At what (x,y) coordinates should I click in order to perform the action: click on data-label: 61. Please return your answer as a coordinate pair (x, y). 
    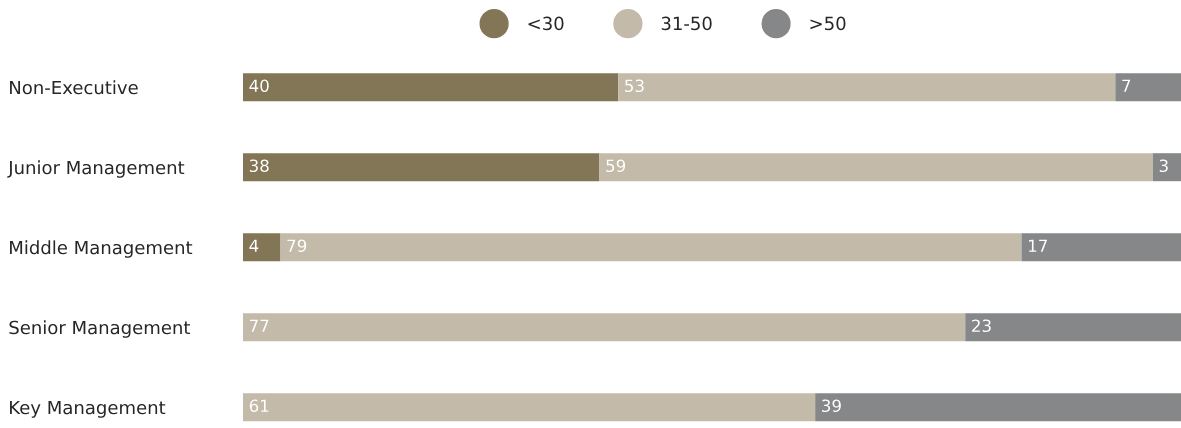
    Looking at the image, I should click on (259, 406).